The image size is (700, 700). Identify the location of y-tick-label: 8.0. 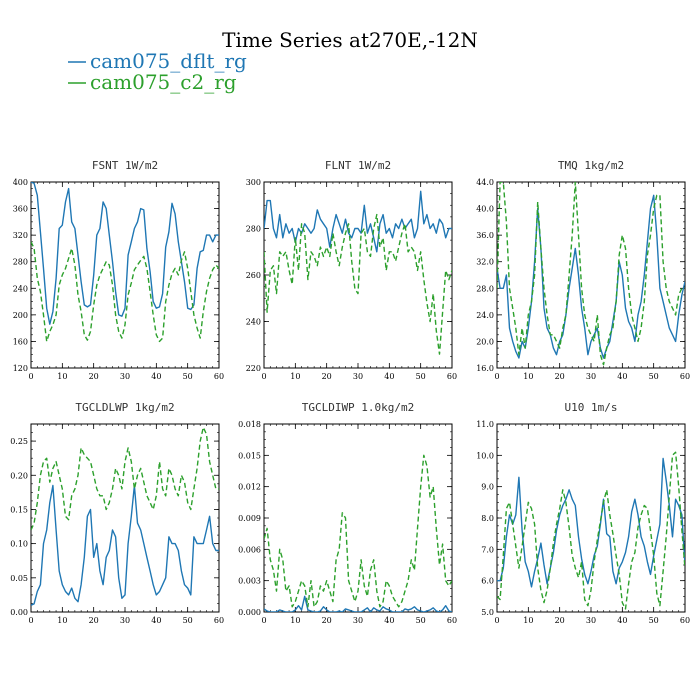
(487, 518).